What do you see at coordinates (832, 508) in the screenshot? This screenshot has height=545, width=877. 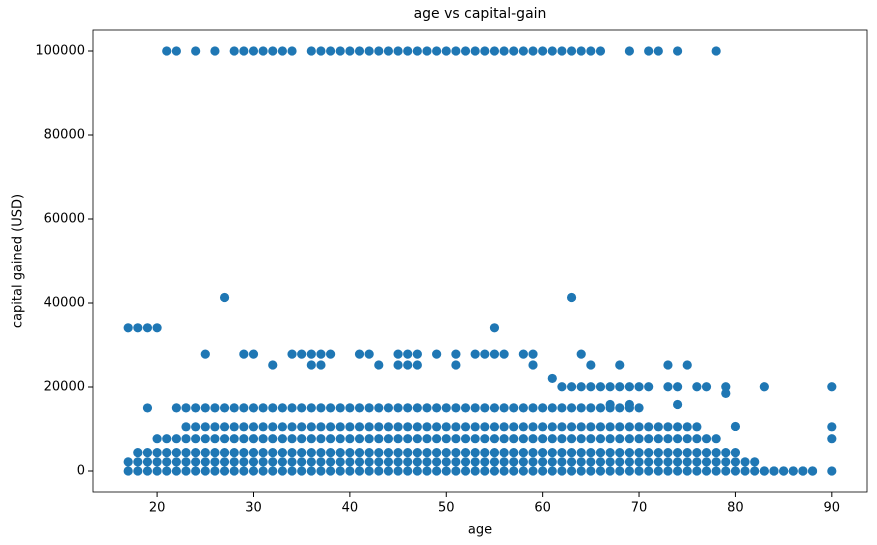 I see `x-tick-label: 90` at bounding box center [832, 508].